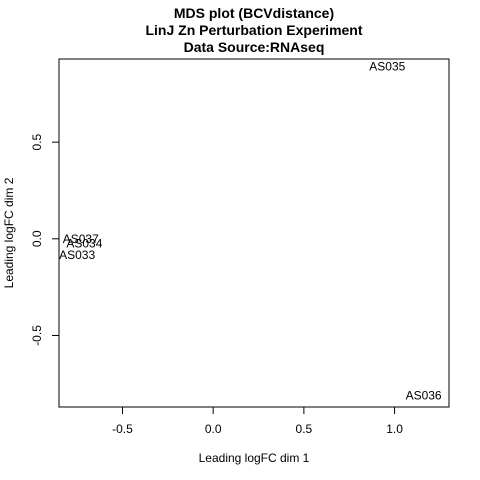 The image size is (480, 480). I want to click on point-label-as036: AS036, so click(424, 395).